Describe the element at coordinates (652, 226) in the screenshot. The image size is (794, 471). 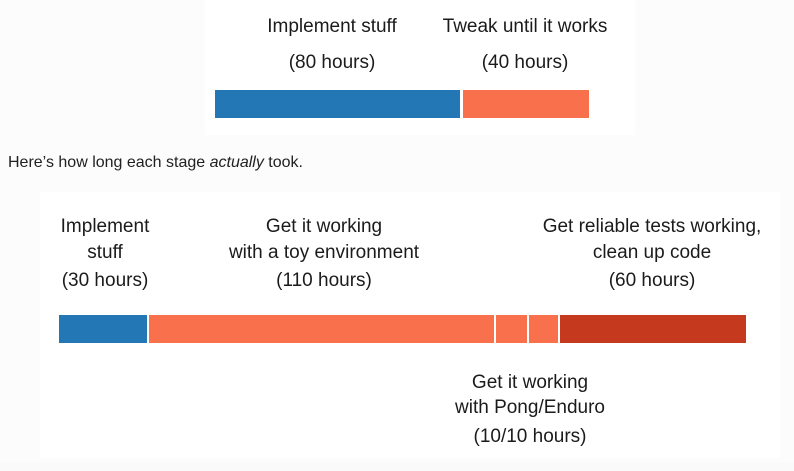
I see `actual-tests-label-line1: Get reliable tests working,` at that location.